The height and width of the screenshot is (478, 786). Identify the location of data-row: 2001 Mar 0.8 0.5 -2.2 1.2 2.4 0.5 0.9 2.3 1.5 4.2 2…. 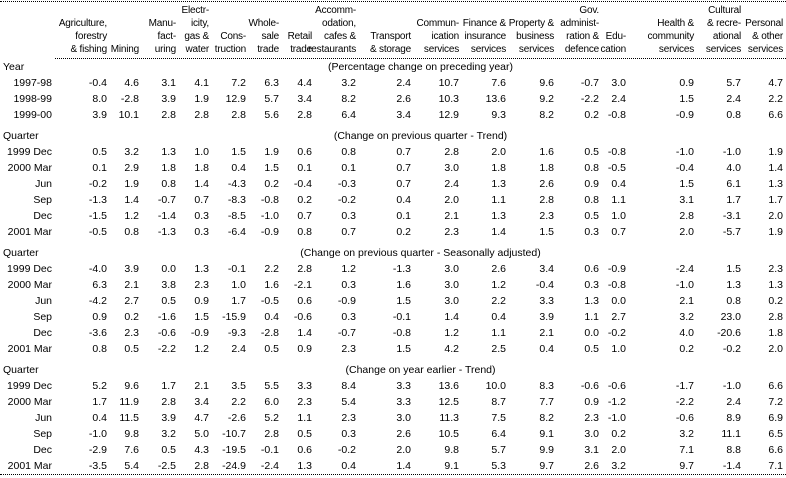
(393, 349).